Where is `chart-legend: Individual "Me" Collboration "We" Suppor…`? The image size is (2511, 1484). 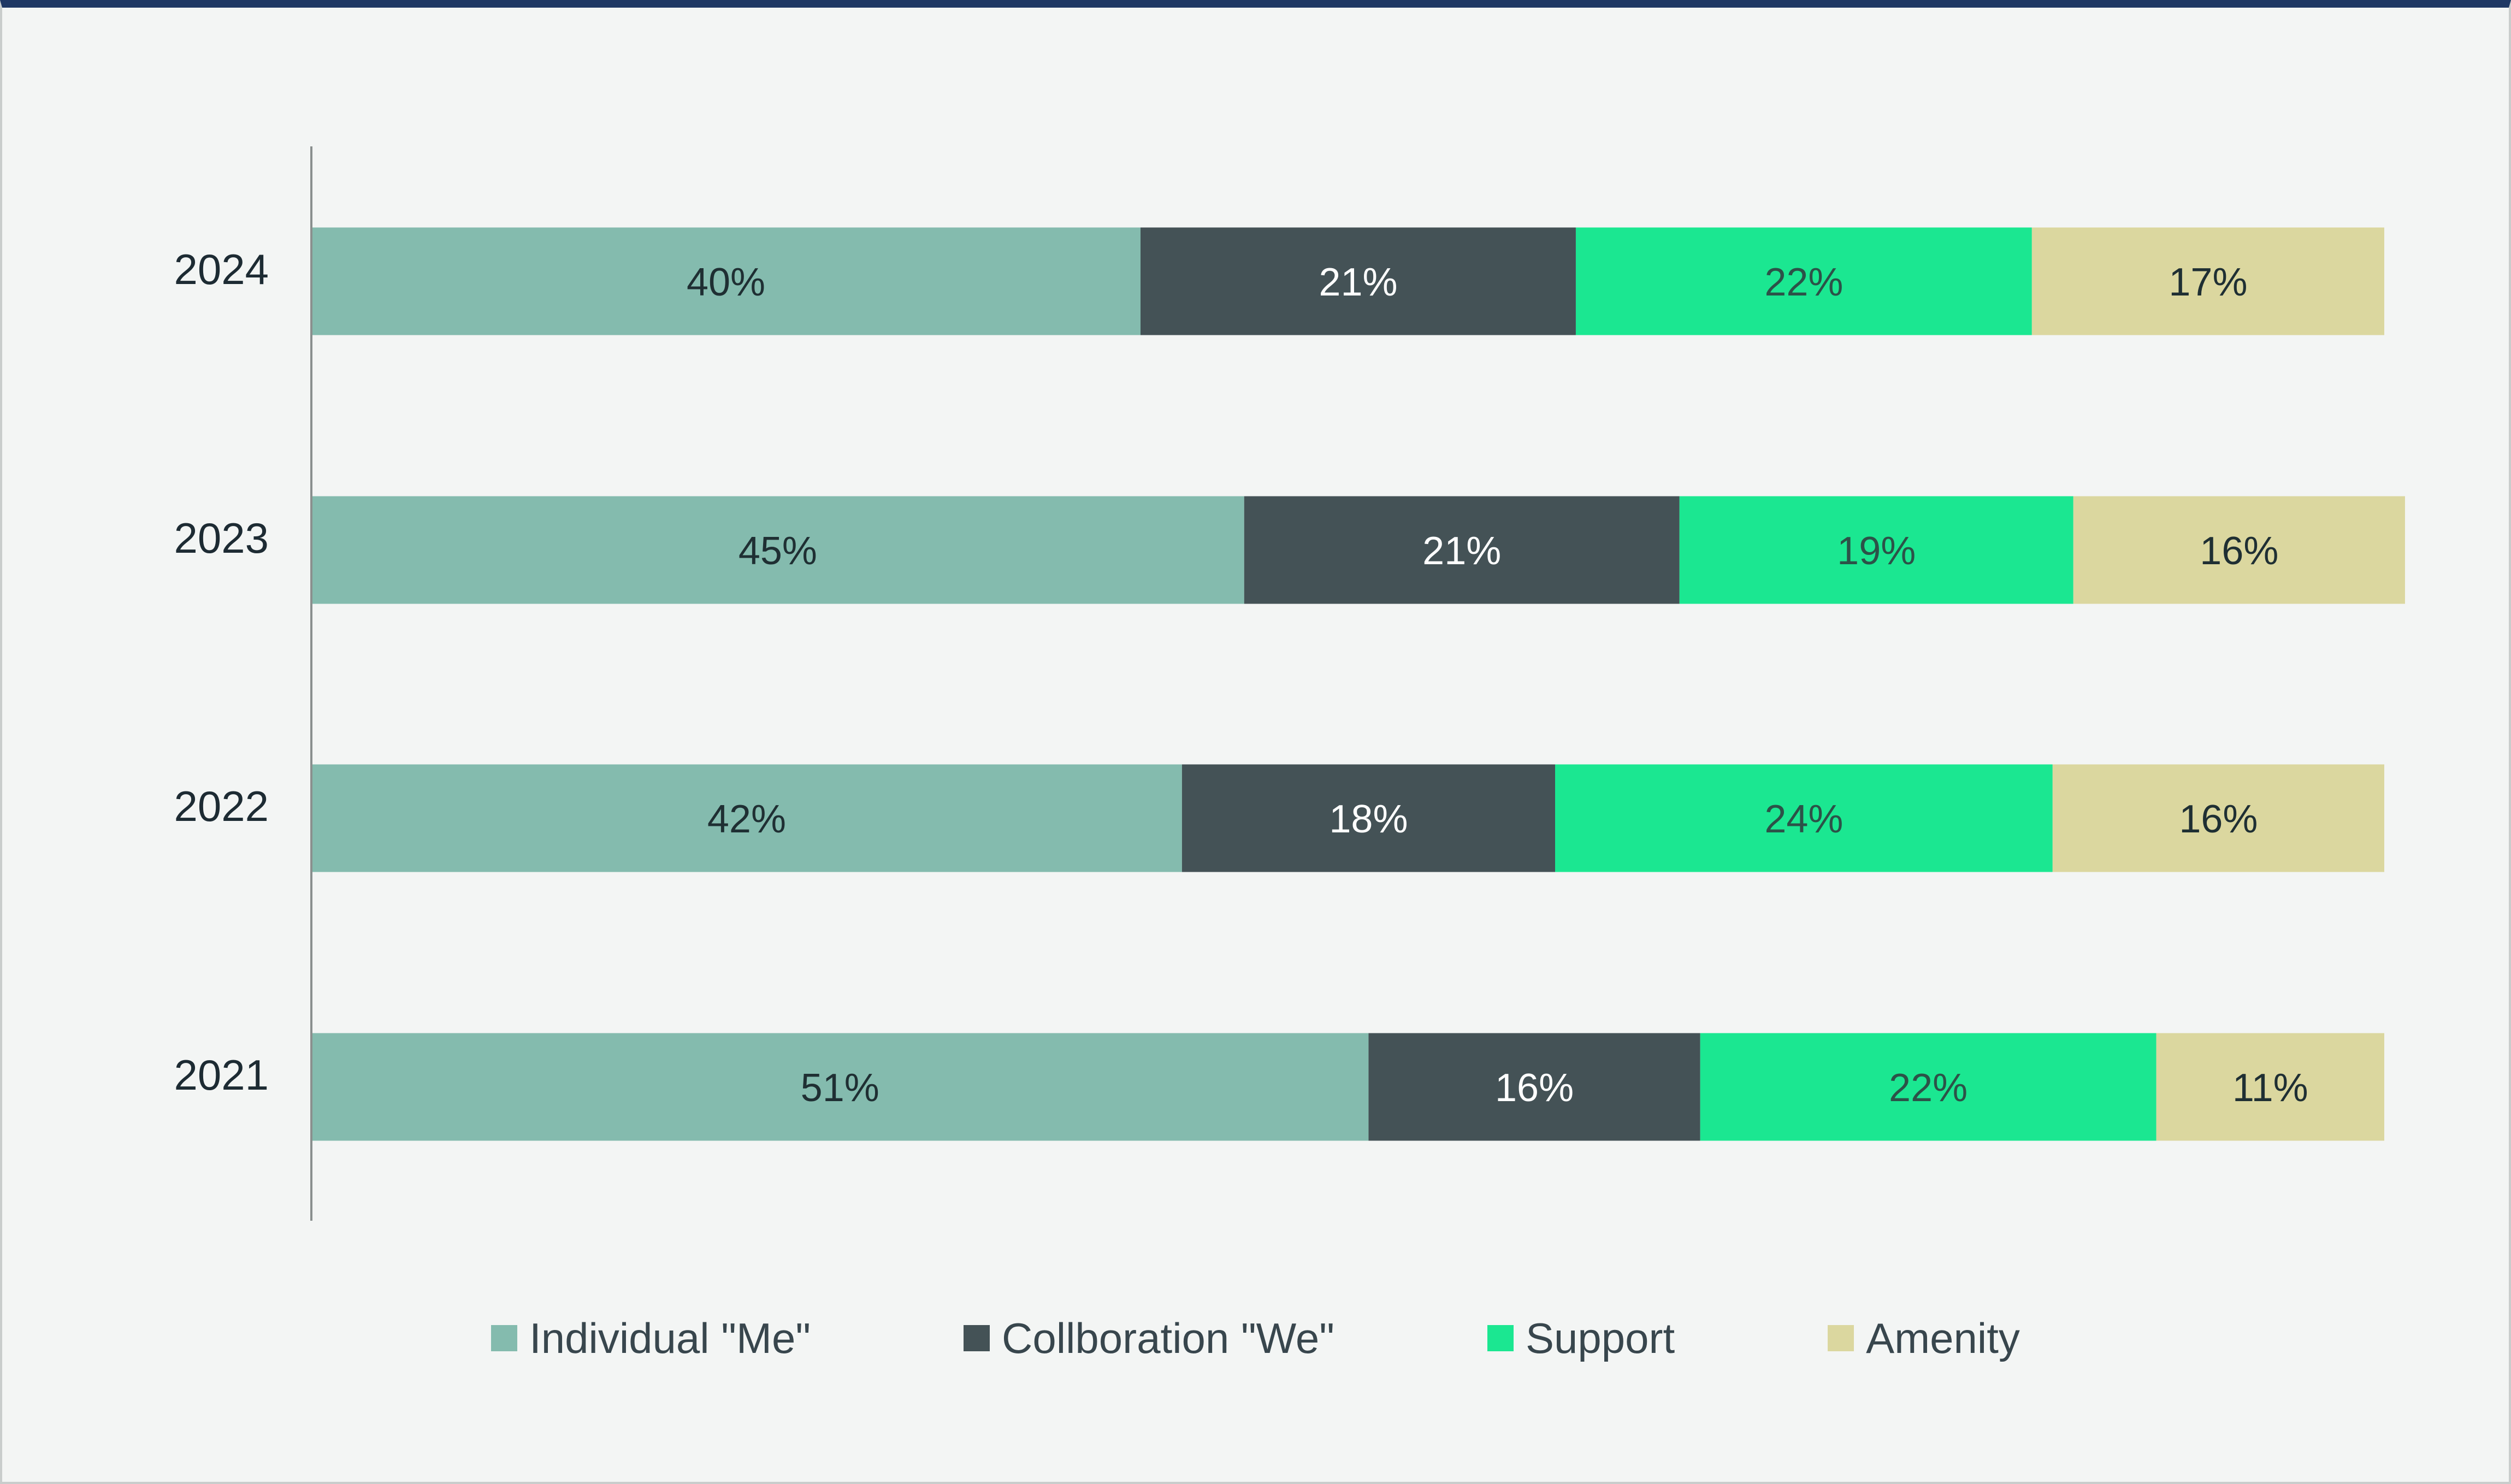 chart-legend: Individual "Me" Collboration "We" Suppor… is located at coordinates (1255, 1338).